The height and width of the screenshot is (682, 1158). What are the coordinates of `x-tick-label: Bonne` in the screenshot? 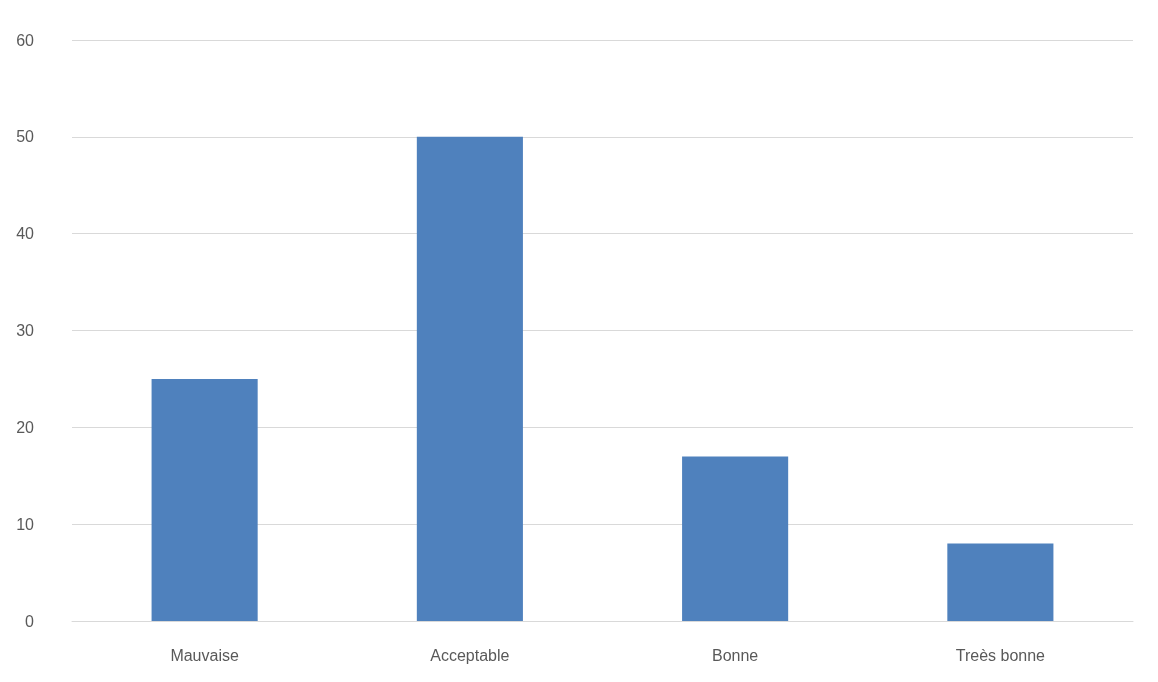 It's located at (735, 655).